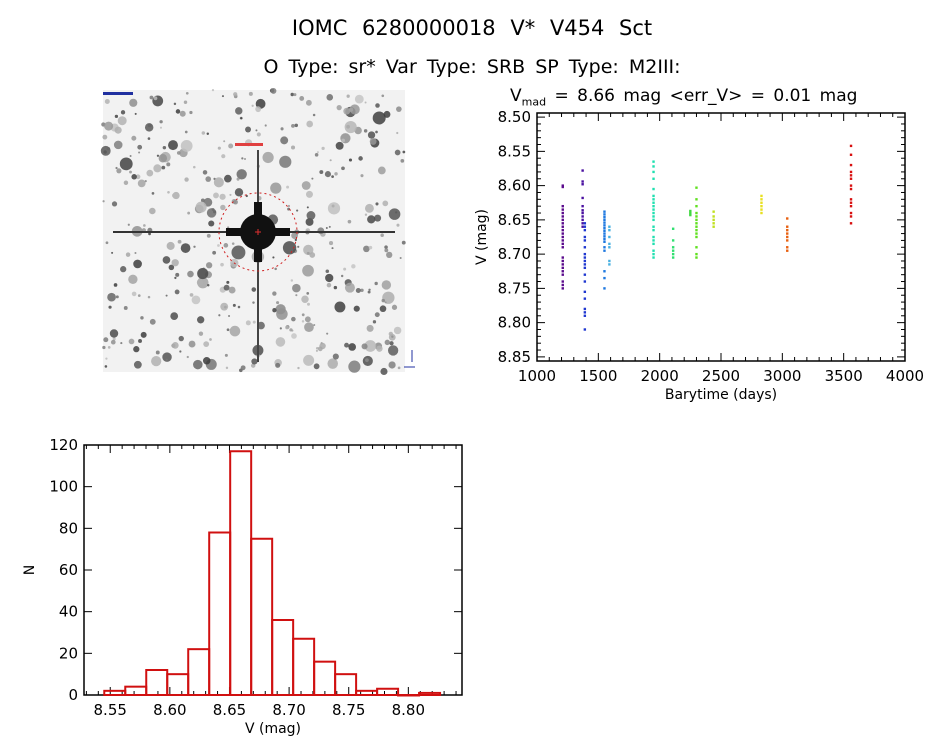 The image size is (944, 747). What do you see at coordinates (110, 710) in the screenshot?
I see `hist-x-tick-label: 8.55` at bounding box center [110, 710].